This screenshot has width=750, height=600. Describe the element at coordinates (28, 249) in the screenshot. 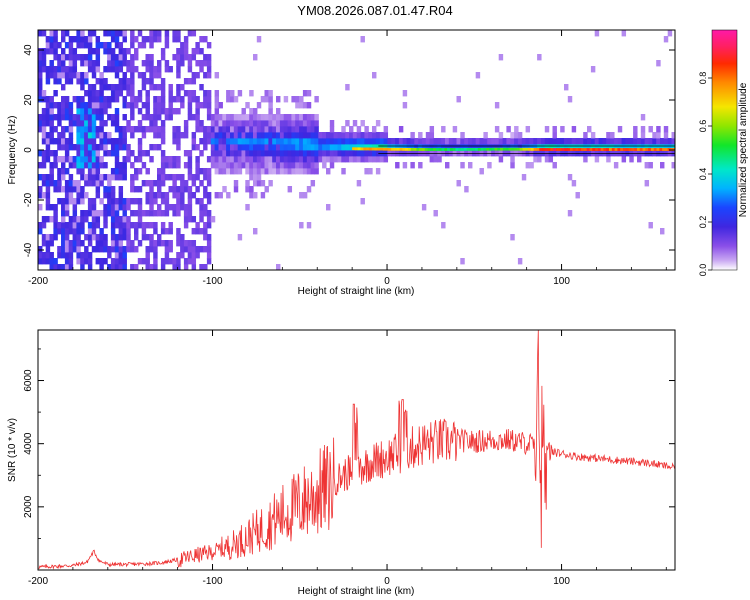

I see `y-tick-label: -40` at that location.